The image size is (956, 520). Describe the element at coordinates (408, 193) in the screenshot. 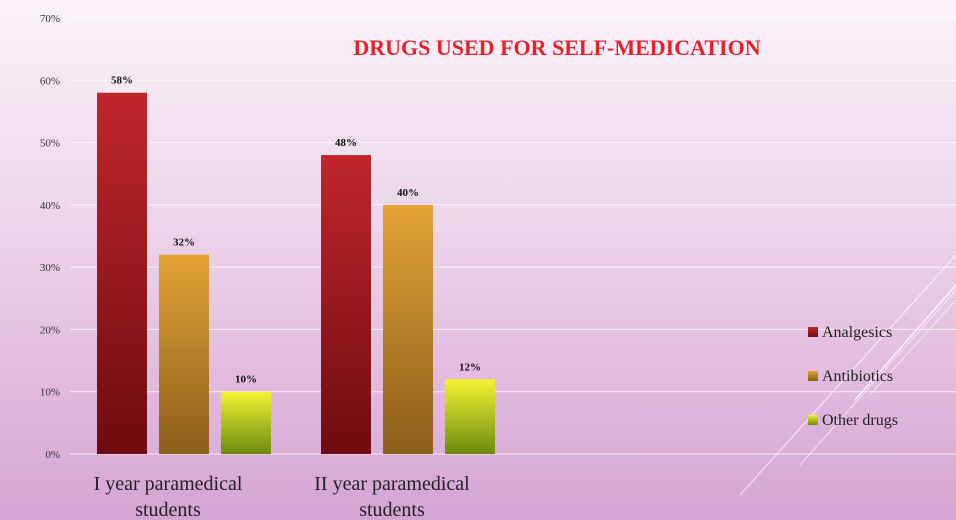

I see `data-label: 40%` at that location.